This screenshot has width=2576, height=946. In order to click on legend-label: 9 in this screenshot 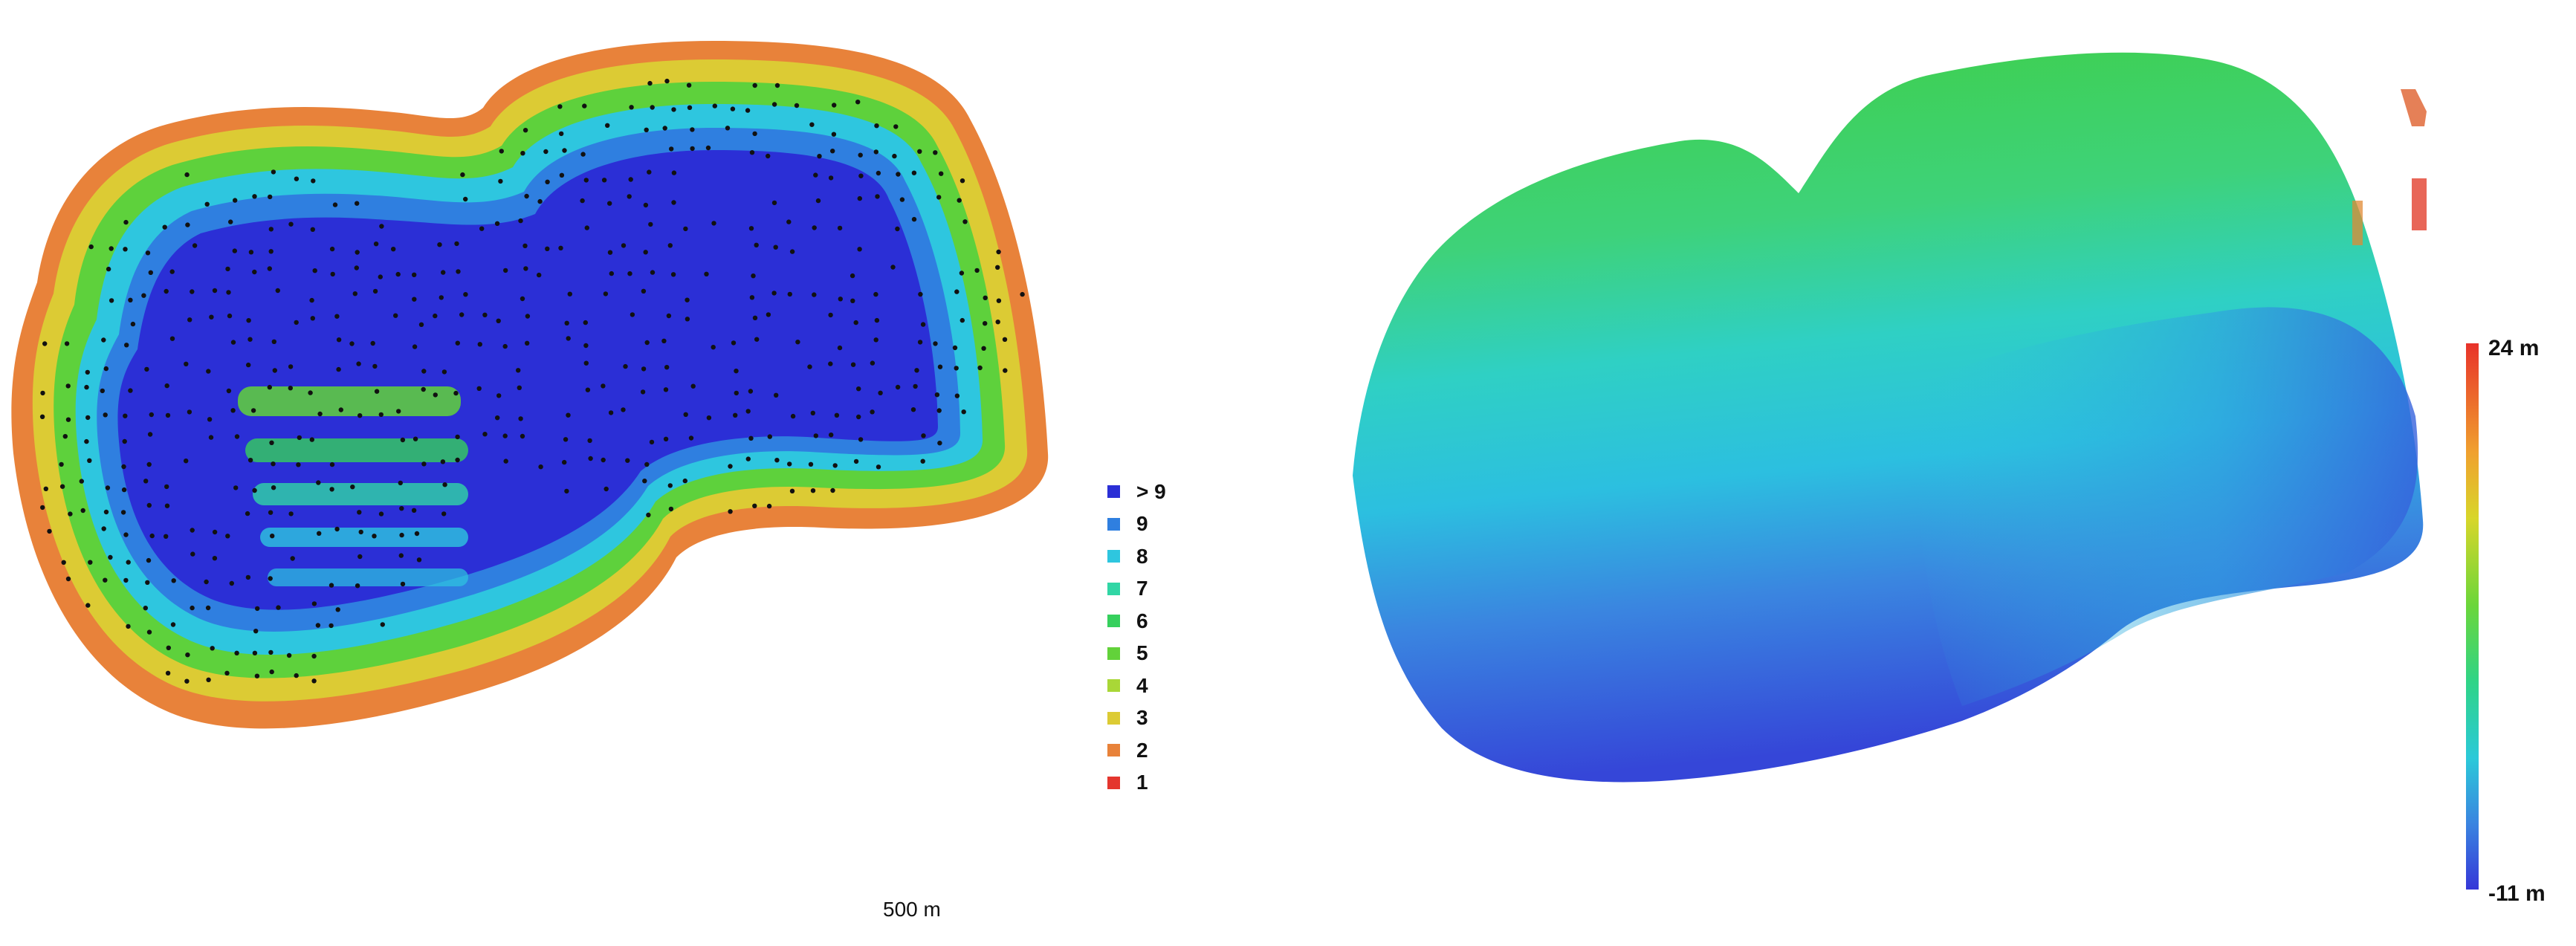, I will do `click(1142, 524)`.